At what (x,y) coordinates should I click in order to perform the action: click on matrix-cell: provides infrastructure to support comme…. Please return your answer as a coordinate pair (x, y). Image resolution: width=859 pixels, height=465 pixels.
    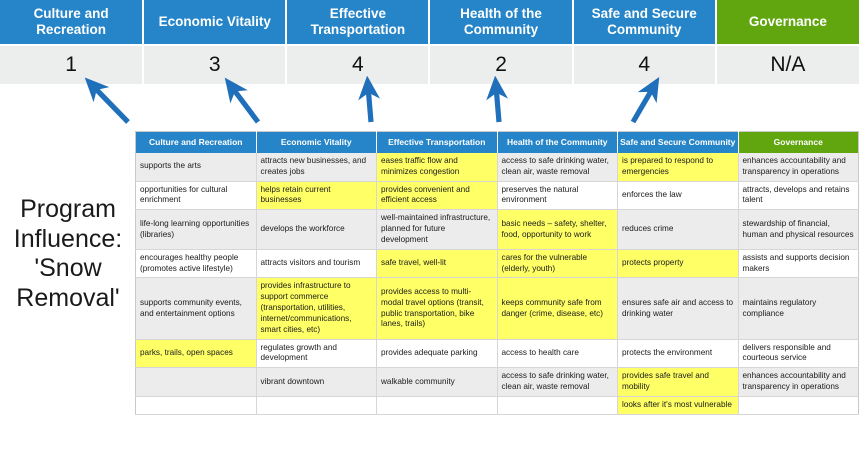
    Looking at the image, I should click on (316, 308).